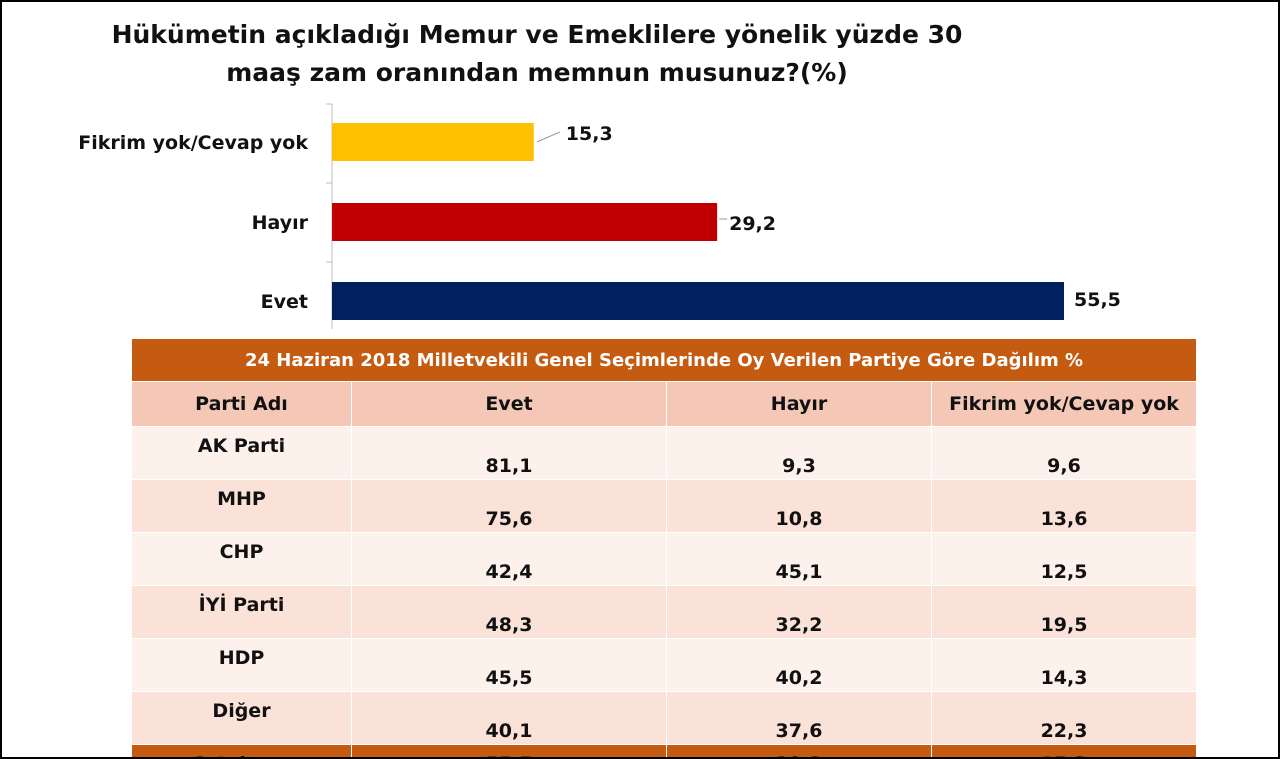 Image resolution: width=1280 pixels, height=759 pixels. I want to click on party-name: MHP, so click(241, 506).